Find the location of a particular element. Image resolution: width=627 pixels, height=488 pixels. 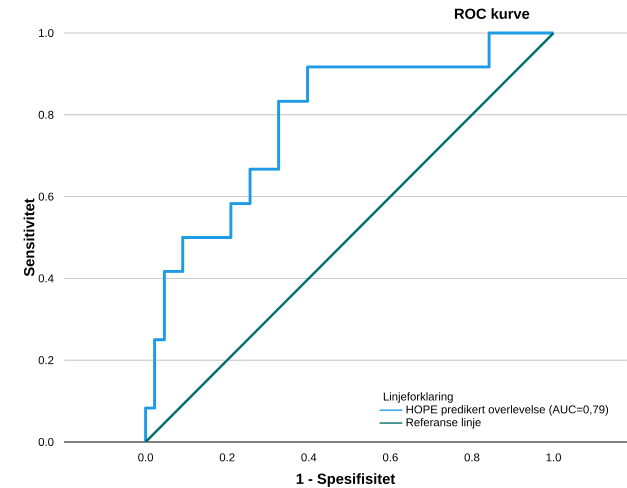

y-tick-label: 0.6 is located at coordinates (46, 196).